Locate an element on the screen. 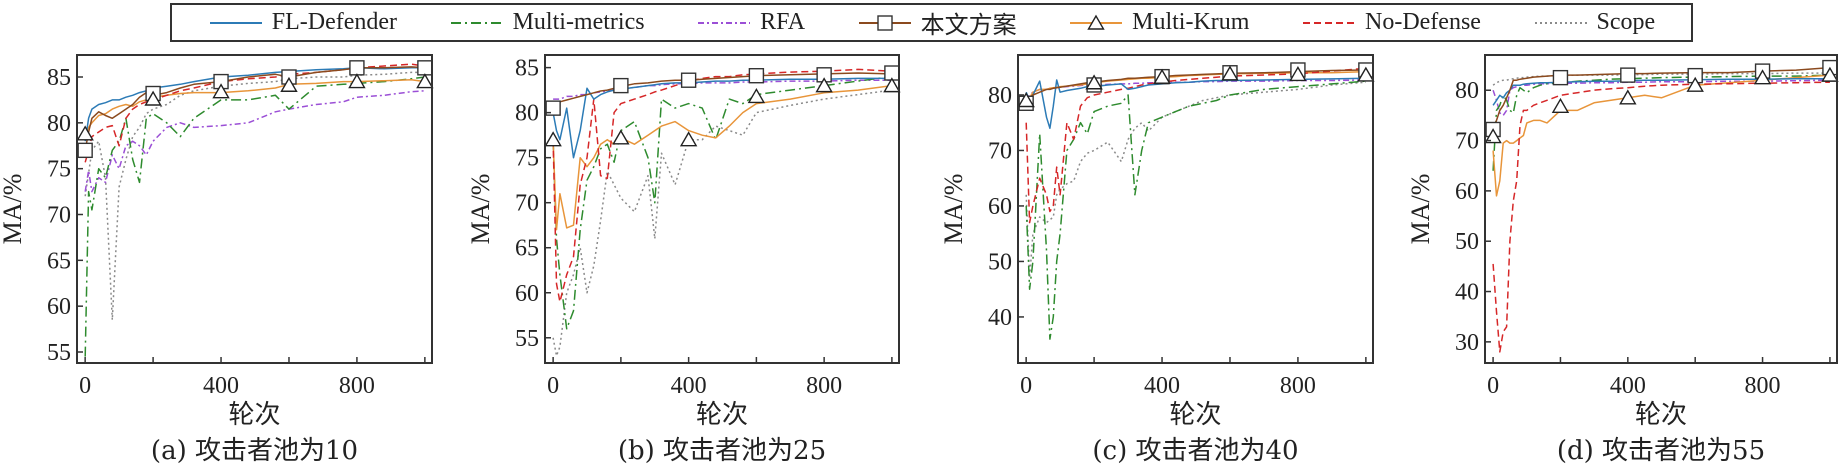  axes-frame is located at coordinates (722, 209).